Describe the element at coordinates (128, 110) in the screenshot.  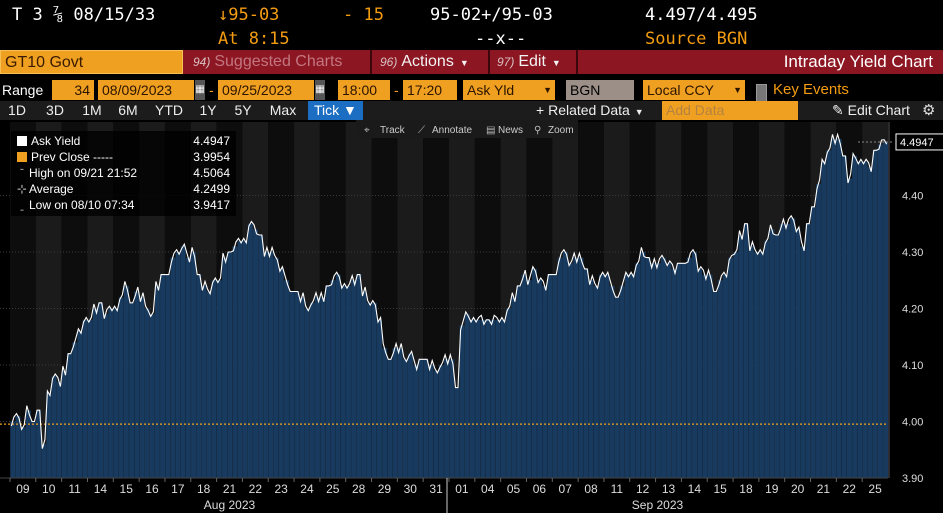
I see `period-button-6m: 6M` at that location.